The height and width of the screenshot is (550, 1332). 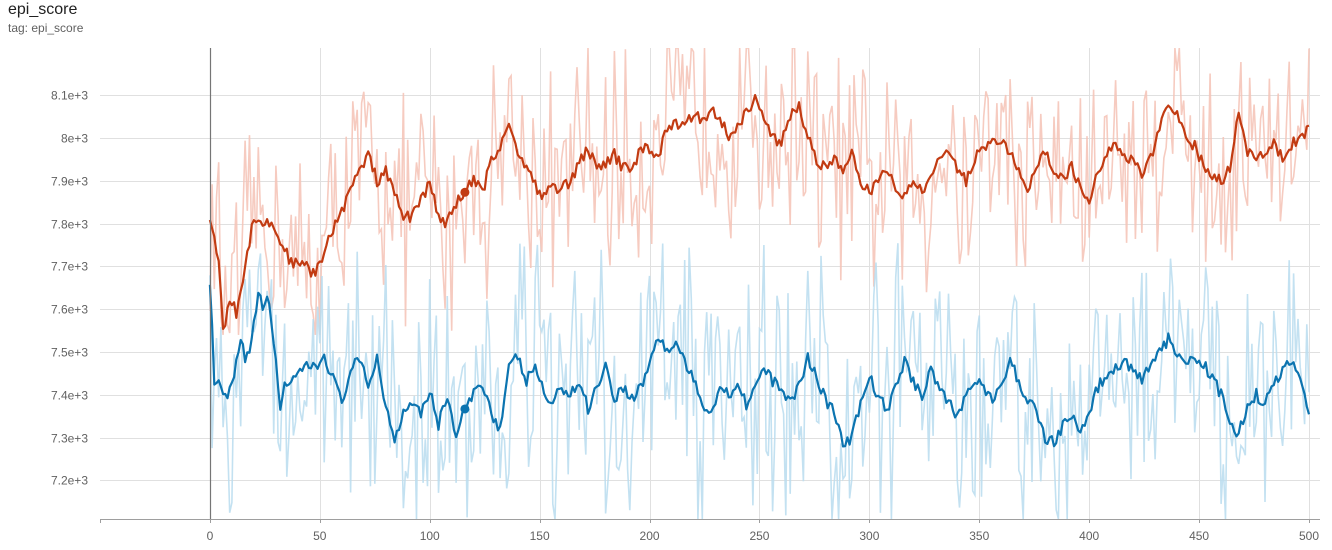 What do you see at coordinates (1309, 536) in the screenshot?
I see `x-tick-label: 500` at bounding box center [1309, 536].